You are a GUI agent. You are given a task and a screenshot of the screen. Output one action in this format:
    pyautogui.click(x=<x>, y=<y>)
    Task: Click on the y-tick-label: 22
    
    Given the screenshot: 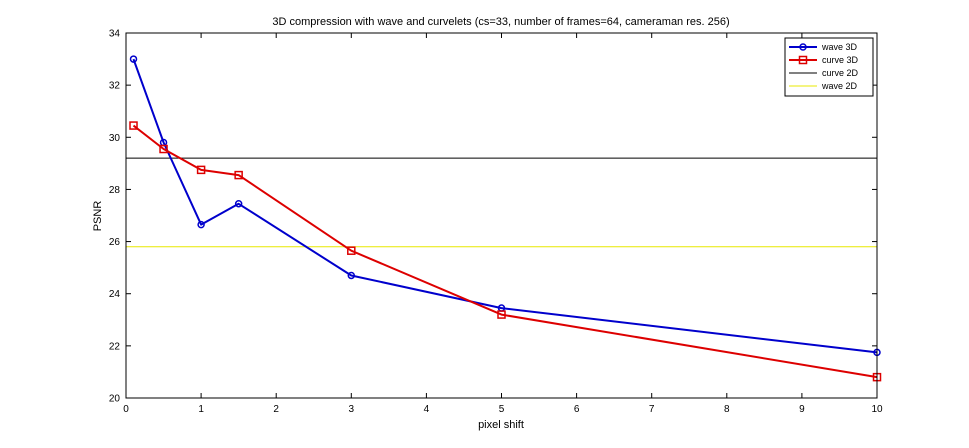 What is the action you would take?
    pyautogui.click(x=115, y=346)
    